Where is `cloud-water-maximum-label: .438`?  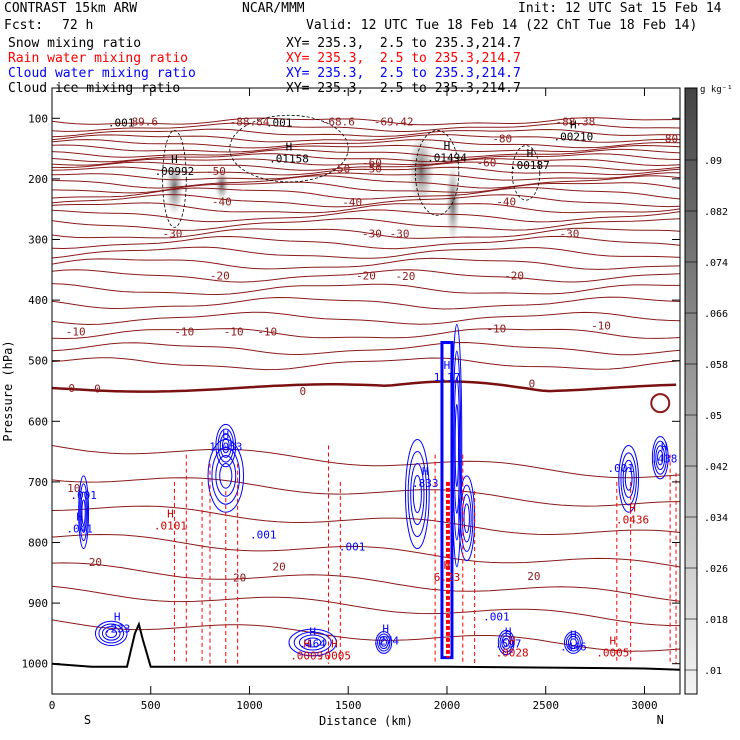 cloud-water-maximum-label: .438 is located at coordinates (664, 459).